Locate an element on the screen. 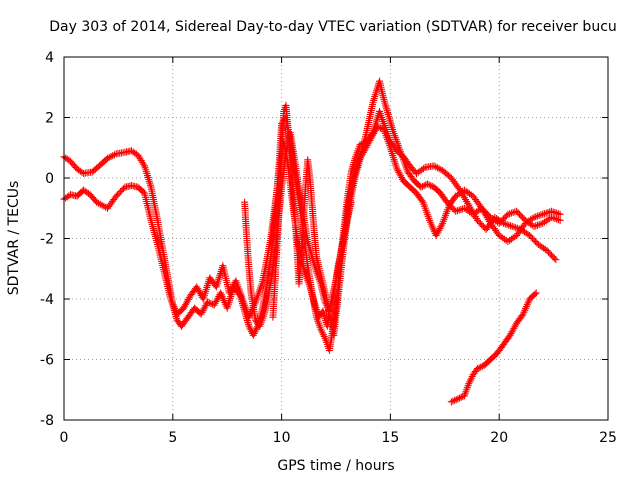 This screenshot has width=640, height=480. y-tick-label: -4 is located at coordinates (47, 300).